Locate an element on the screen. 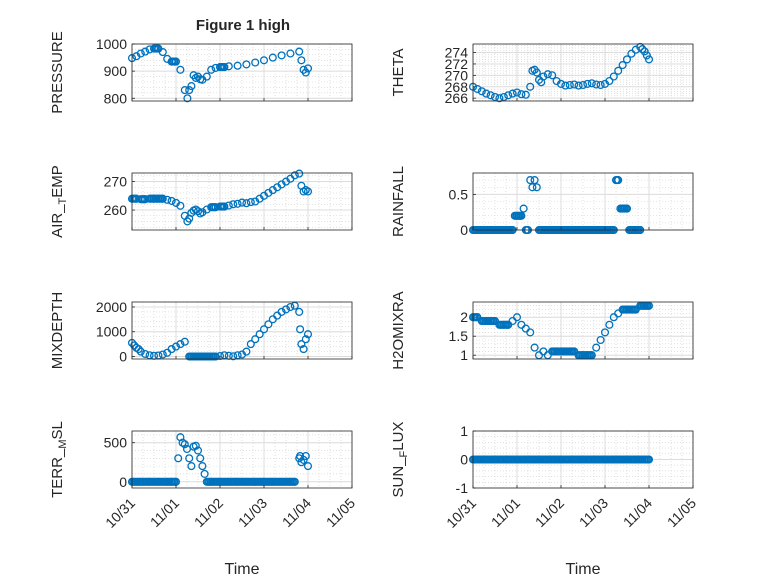 This screenshot has width=778, height=583. ylabel-h2omixra: H2OMIXRA is located at coordinates (398, 330).